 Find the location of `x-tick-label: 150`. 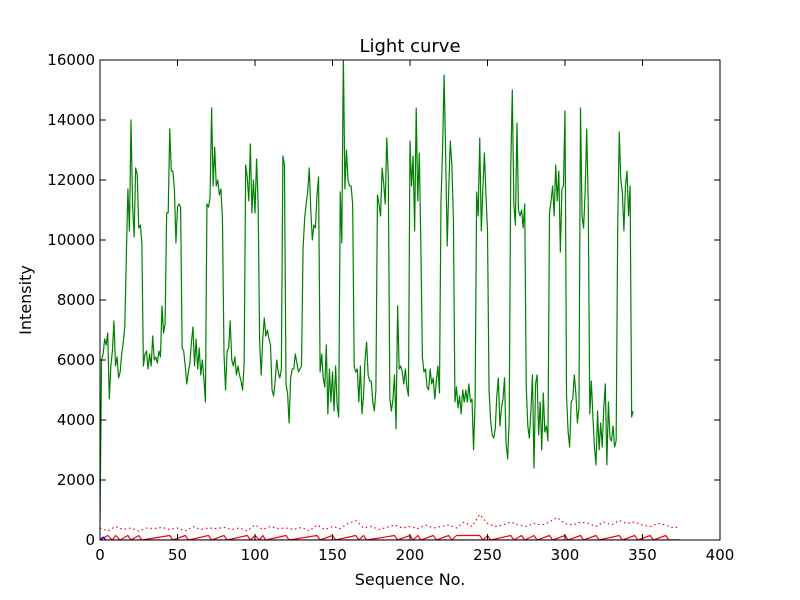

x-tick-label: 150 is located at coordinates (332, 555).